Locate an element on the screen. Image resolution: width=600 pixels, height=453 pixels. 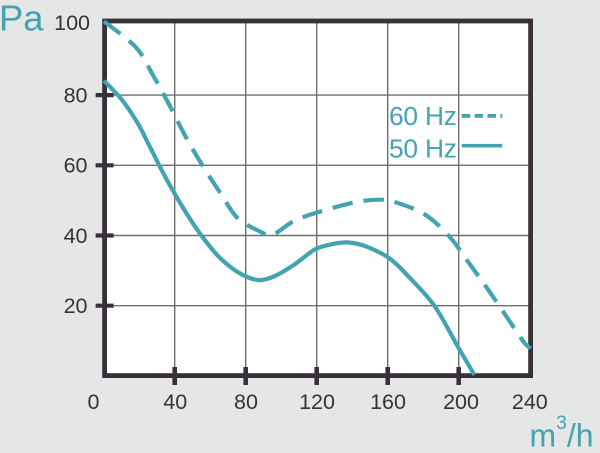
svg-text: 50 Hz is located at coordinates (423, 149).